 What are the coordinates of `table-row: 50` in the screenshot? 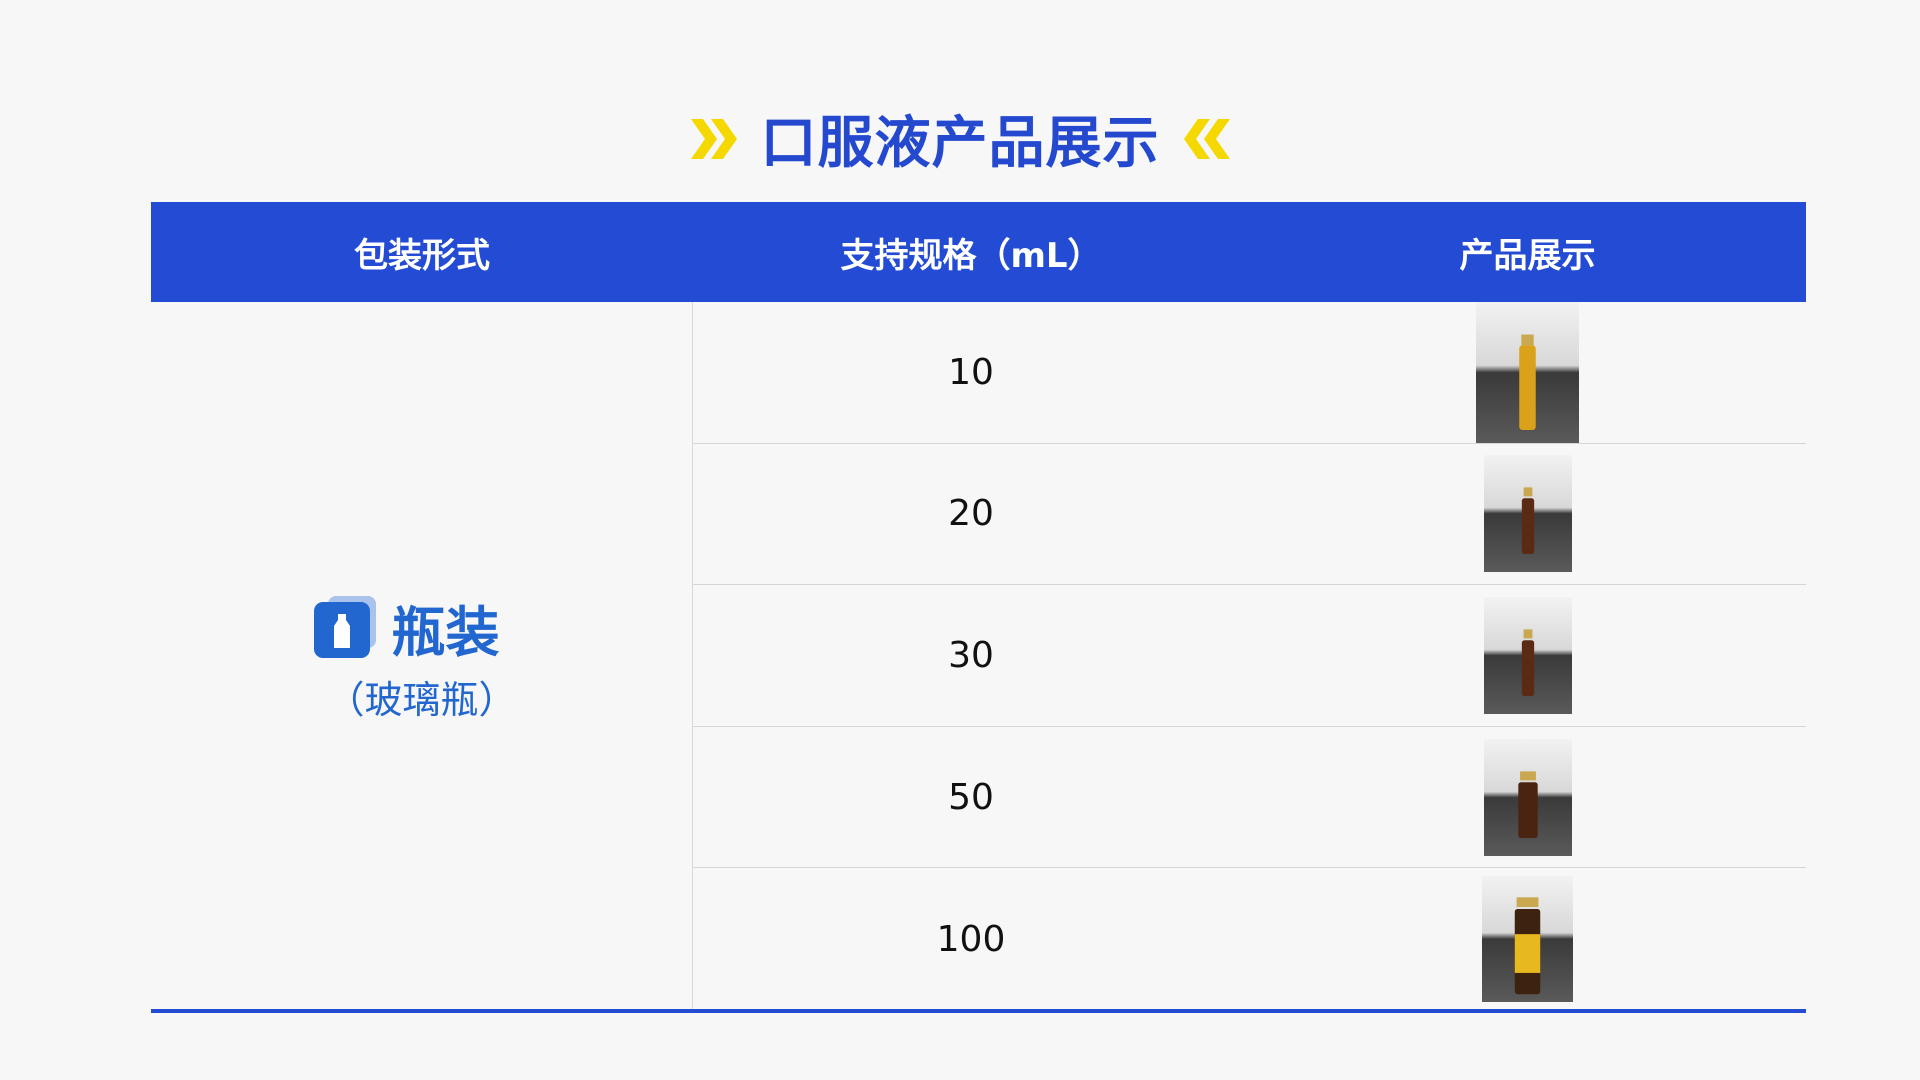 It's located at (1249, 798).